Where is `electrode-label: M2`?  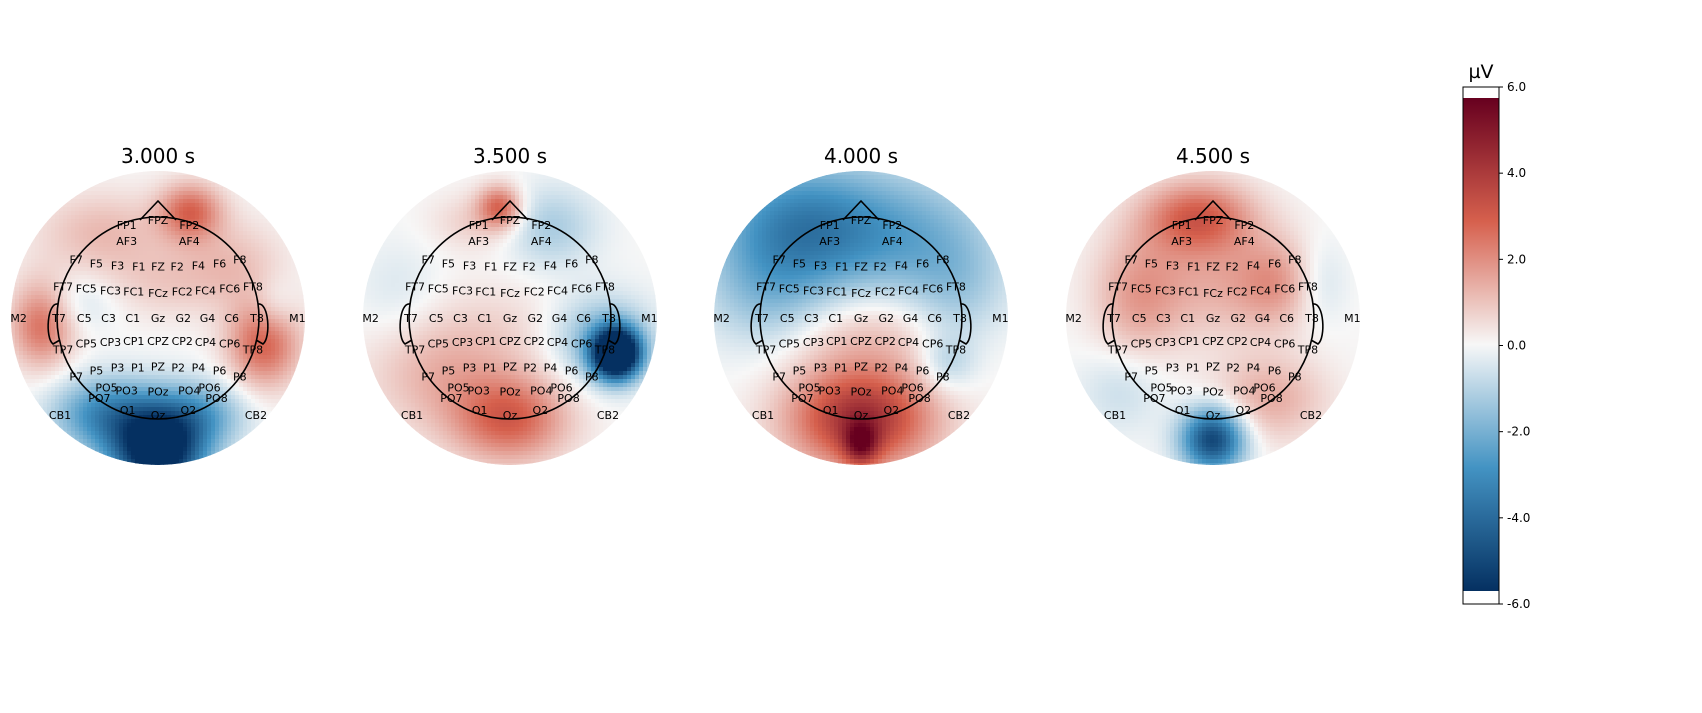
electrode-label: M2 is located at coordinates (721, 318).